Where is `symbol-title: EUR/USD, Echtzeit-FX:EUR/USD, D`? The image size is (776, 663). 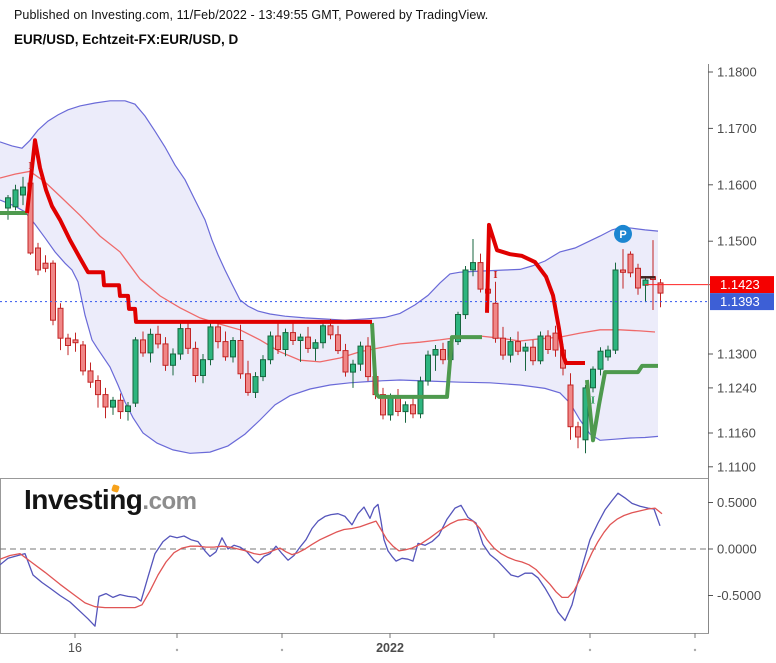
symbol-title: EUR/USD, Echtzeit-FX:EUR/USD, D is located at coordinates (126, 39).